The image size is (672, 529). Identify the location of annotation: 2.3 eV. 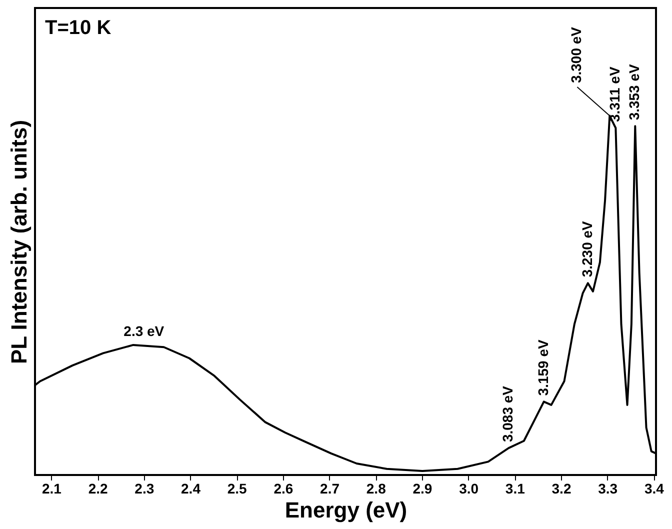
(144, 330).